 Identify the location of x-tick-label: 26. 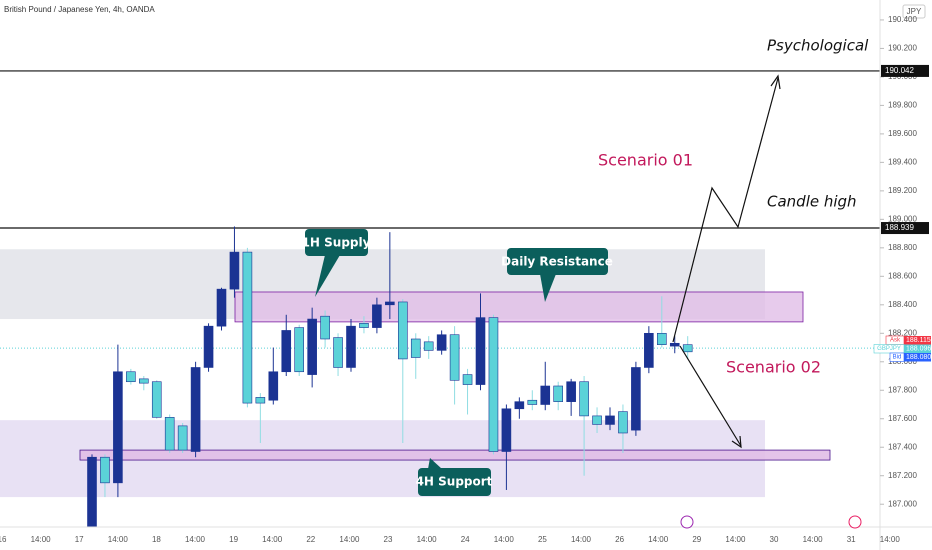
(619, 539).